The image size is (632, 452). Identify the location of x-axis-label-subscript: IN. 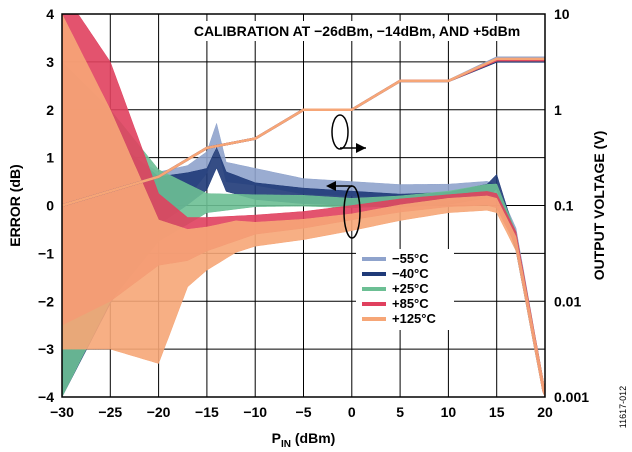
(286, 444).